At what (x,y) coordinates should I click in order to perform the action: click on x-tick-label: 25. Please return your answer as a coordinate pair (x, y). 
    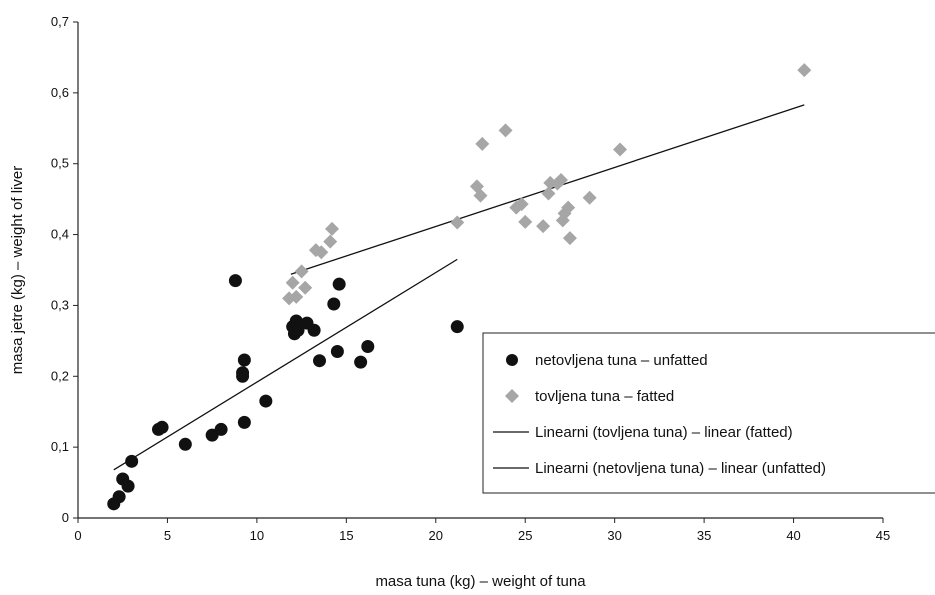
    Looking at the image, I should click on (525, 535).